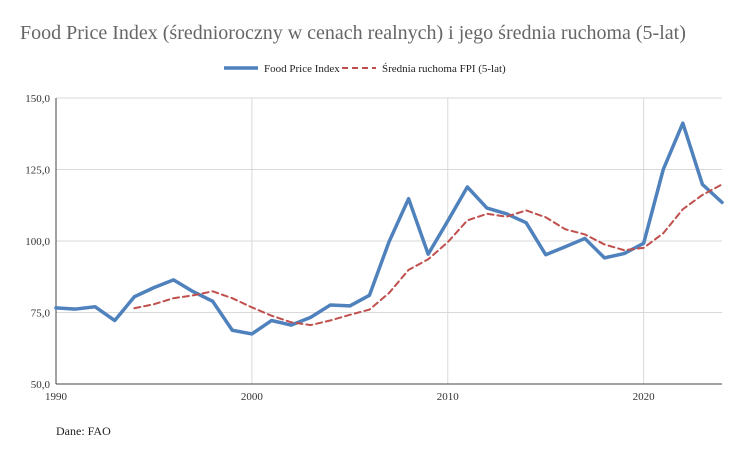  I want to click on y-tick-label: 150,0, so click(37, 99).